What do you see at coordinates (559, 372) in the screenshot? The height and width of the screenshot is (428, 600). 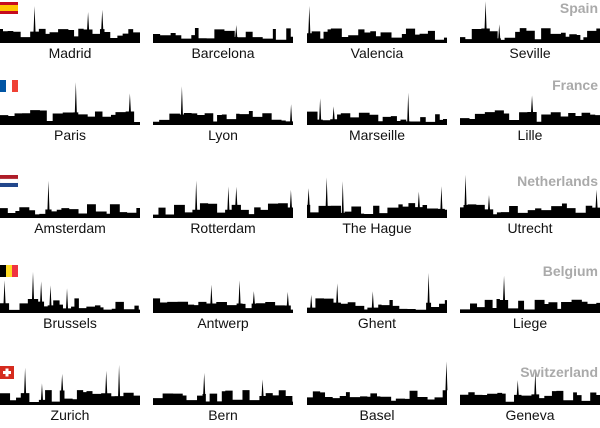 I see `country-name: Switzerland` at bounding box center [559, 372].